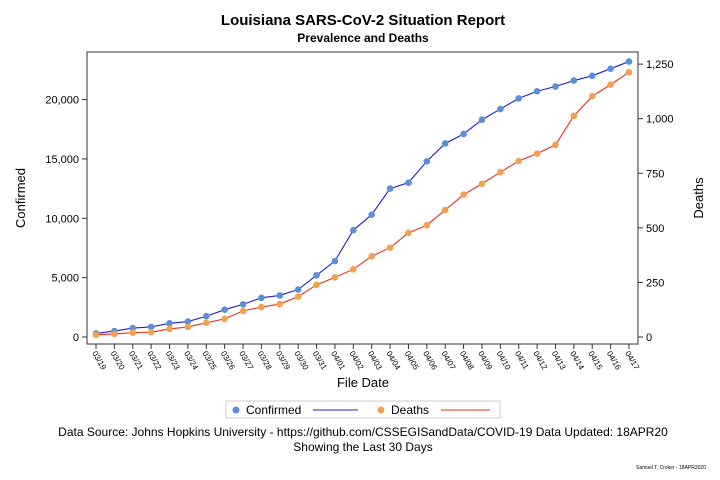  I want to click on chart-title: Louisiana SARS-CoV-2 Situation Report, so click(363, 20).